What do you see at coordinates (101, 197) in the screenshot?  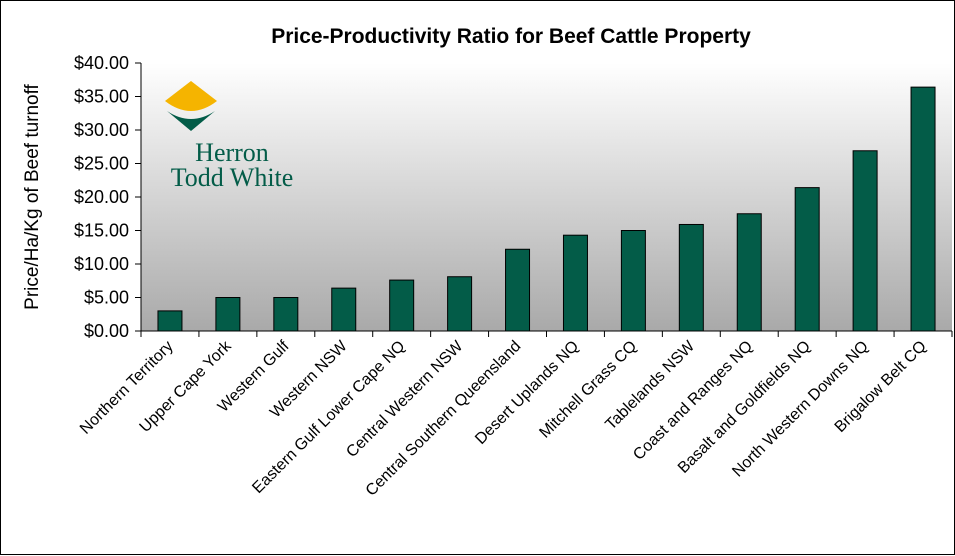 I see `y-tick-label: $20.00` at bounding box center [101, 197].